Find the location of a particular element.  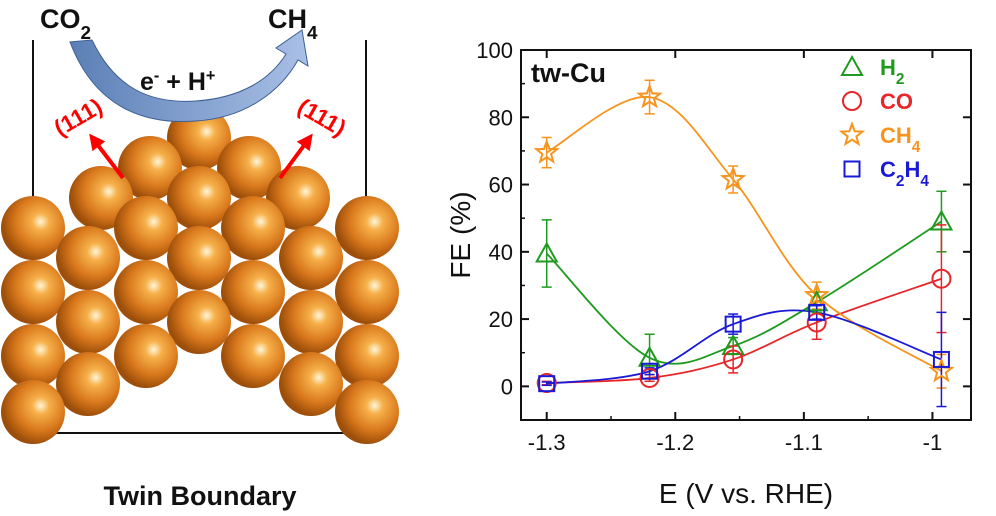

legend-label-co: CO is located at coordinates (896, 101).